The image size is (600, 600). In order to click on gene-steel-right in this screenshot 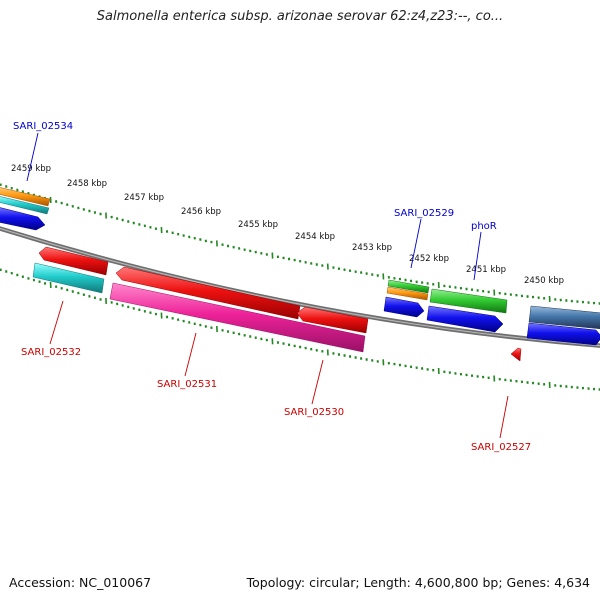, I will do `click(564, 317)`.